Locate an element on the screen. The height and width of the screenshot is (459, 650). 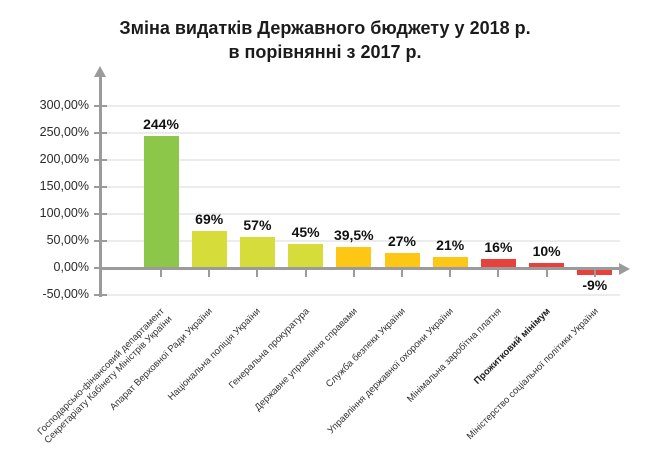
y-axis-label: 200,00% is located at coordinates (64, 159).